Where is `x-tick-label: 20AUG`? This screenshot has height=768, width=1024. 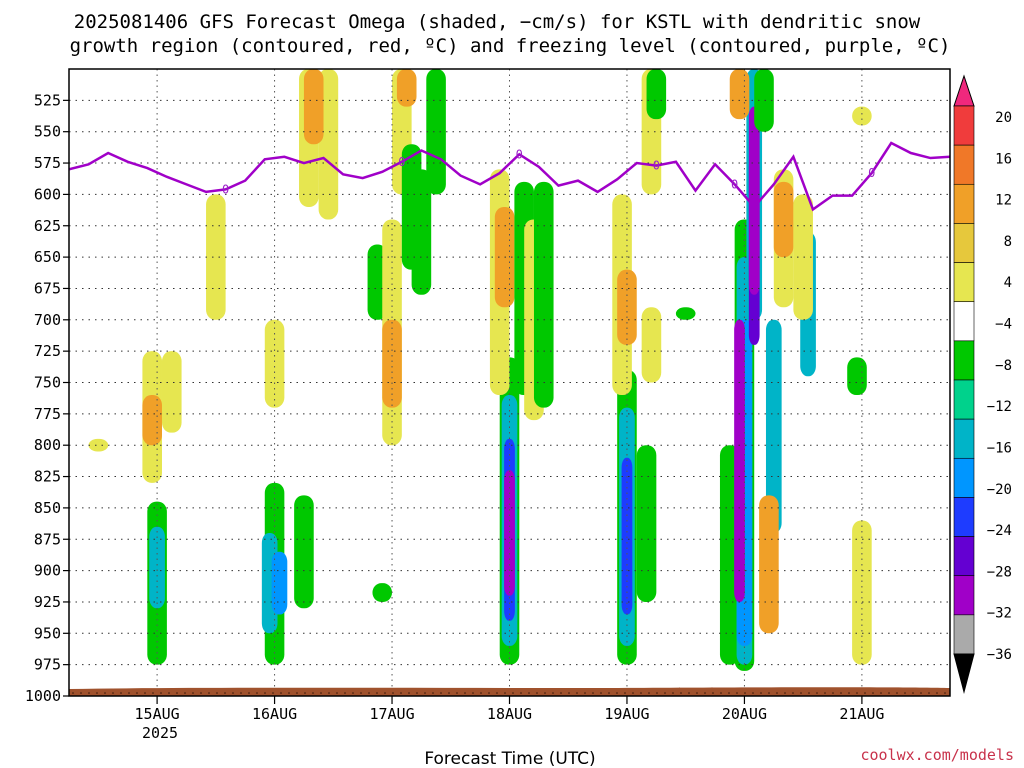 x-tick-label: 20AUG is located at coordinates (744, 714).